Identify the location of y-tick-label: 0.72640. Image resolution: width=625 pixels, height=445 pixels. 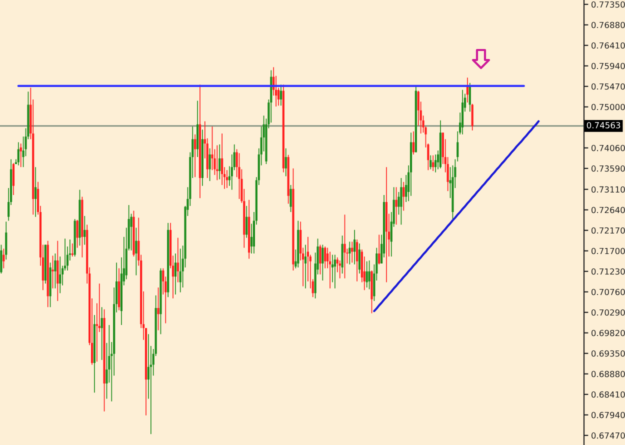
(608, 210).